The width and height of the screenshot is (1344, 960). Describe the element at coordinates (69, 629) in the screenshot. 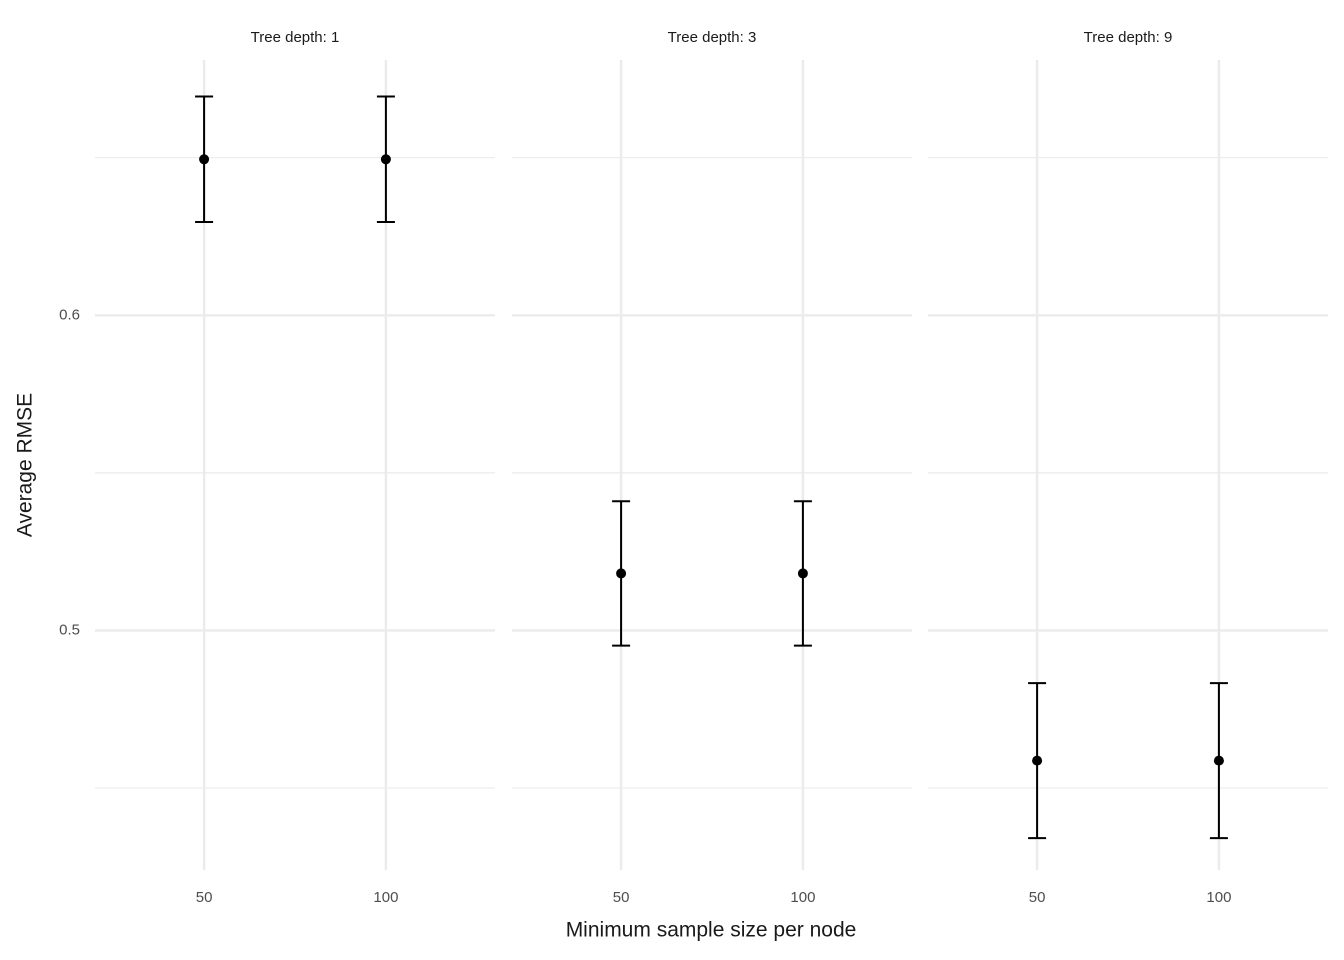

I see `y-tick-label: 0.5` at that location.